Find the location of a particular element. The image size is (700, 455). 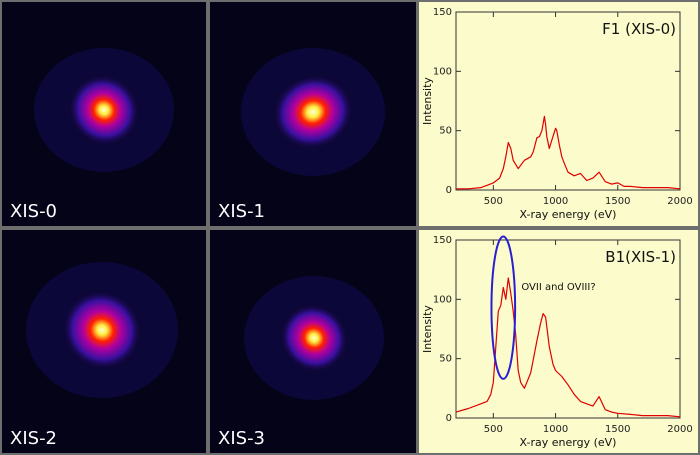

chart0-x-tick-label: 2000 is located at coordinates (679, 201).